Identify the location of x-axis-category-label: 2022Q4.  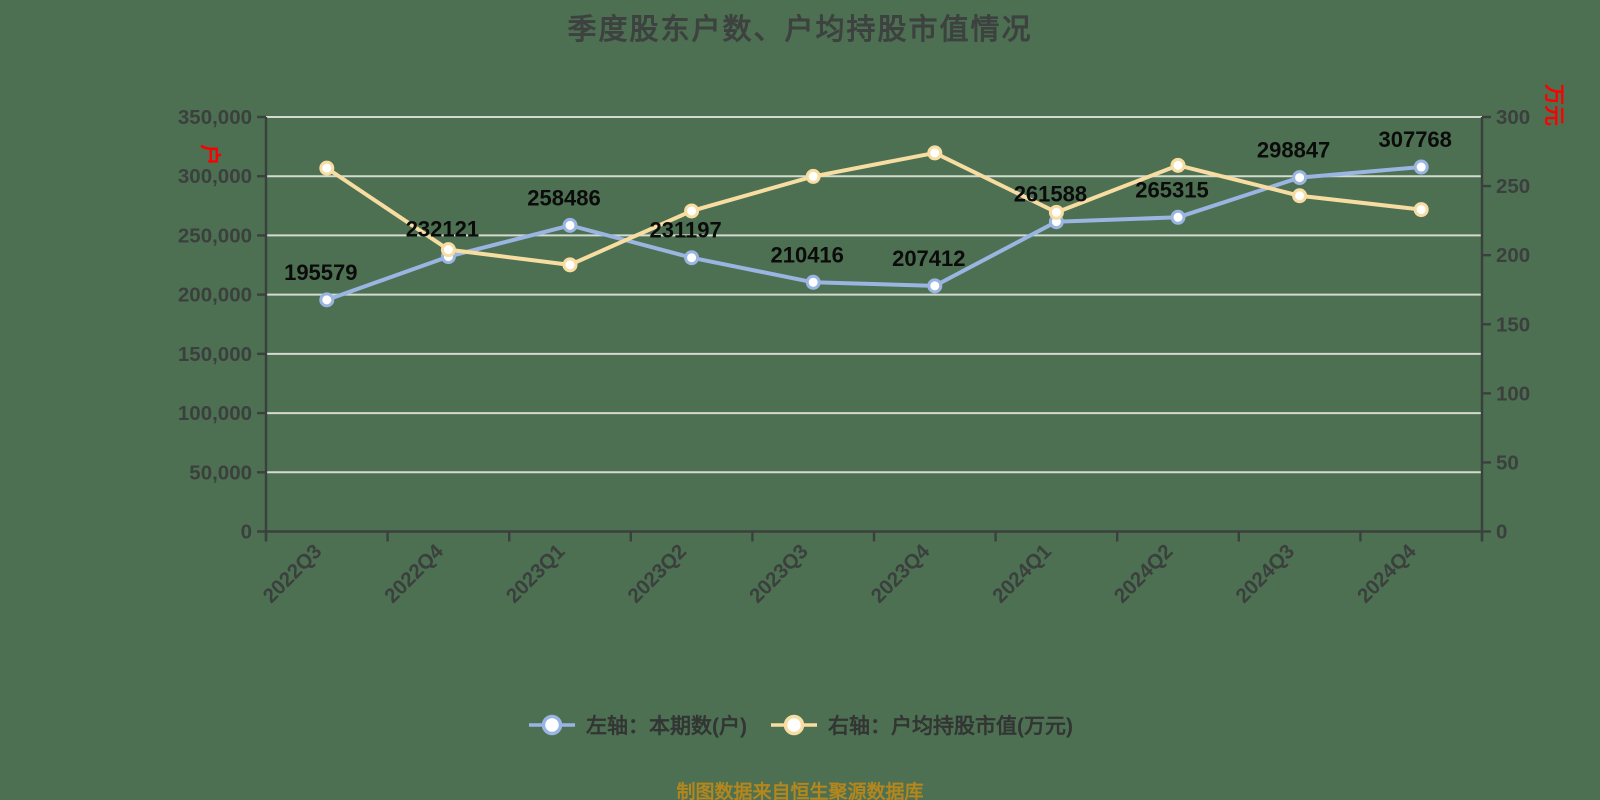
(414, 573).